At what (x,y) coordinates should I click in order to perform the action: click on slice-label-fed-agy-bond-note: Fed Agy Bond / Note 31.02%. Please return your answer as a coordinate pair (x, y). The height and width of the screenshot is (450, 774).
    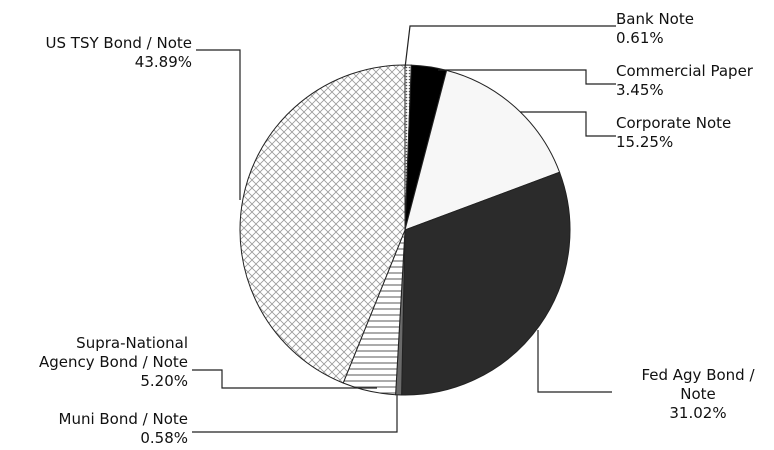
    Looking at the image, I should click on (698, 394).